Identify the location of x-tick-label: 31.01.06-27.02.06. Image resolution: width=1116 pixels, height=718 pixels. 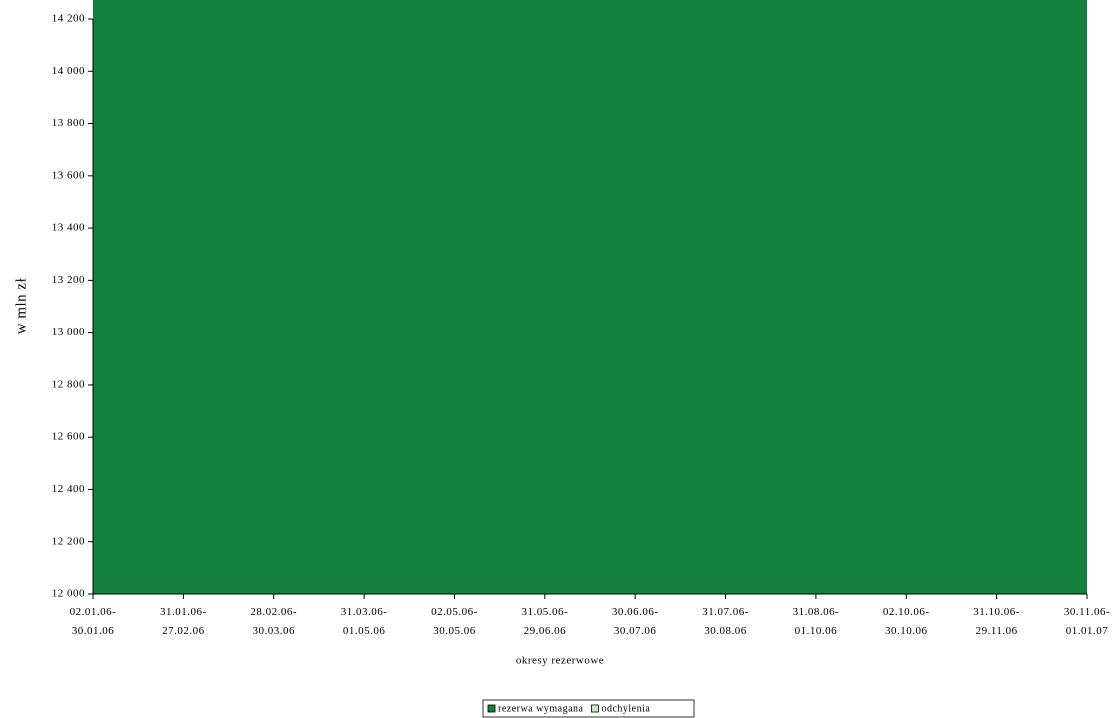
(183, 621).